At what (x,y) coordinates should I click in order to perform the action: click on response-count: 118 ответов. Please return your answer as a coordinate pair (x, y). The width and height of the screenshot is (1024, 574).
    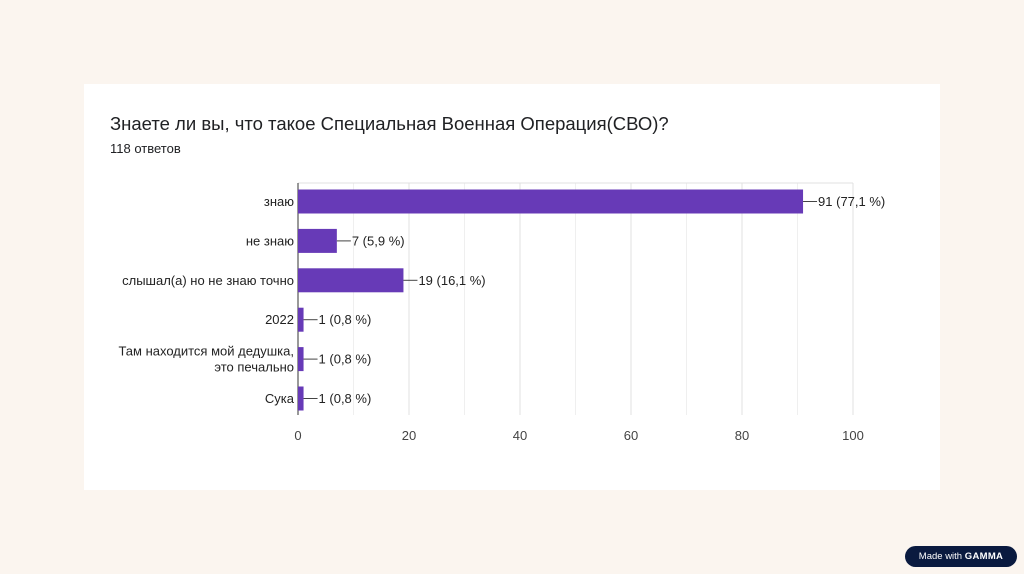
    Looking at the image, I should click on (145, 148).